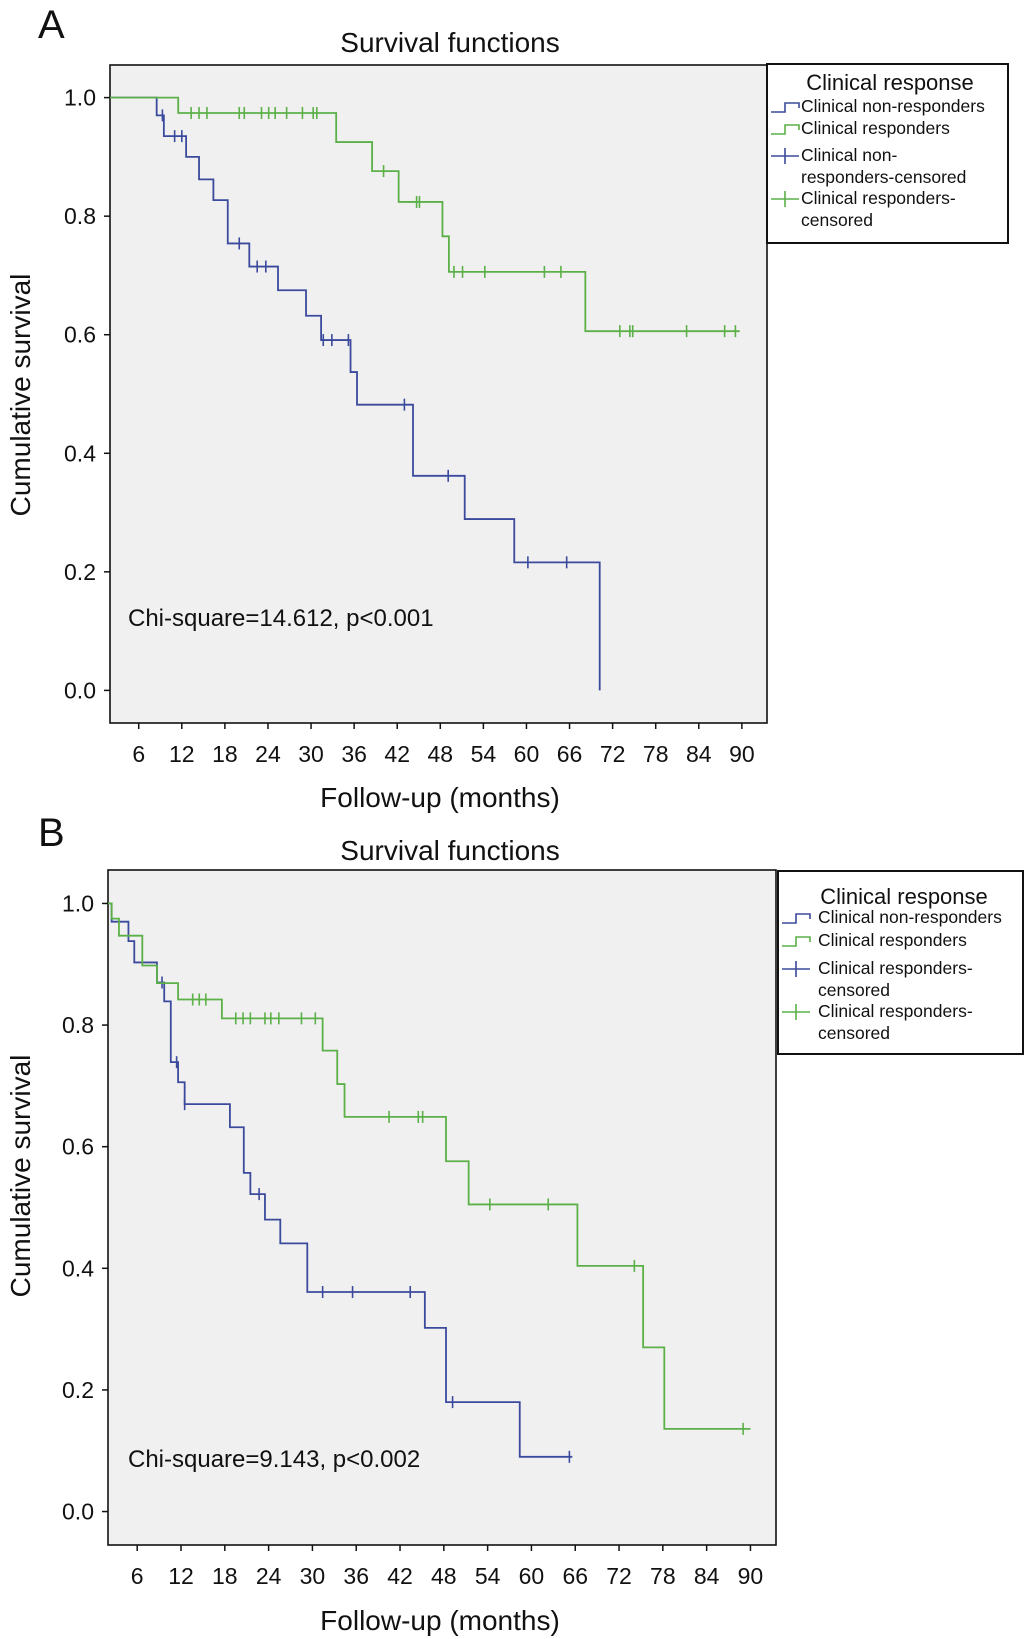 This screenshot has width=1024, height=1639. Describe the element at coordinates (281, 618) in the screenshot. I see `chi-square-annotation: Chi-square=14.612, p<0.001` at that location.